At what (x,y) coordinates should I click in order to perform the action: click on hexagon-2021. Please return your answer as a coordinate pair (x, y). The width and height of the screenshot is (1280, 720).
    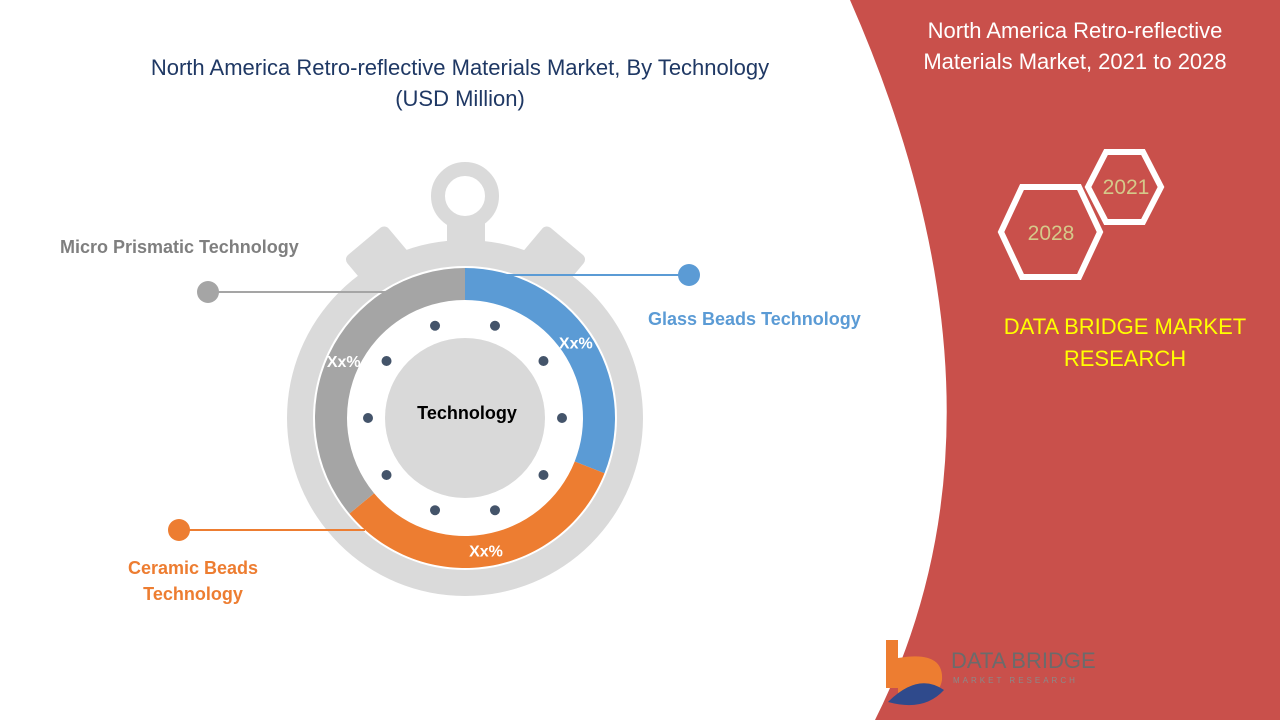
    Looking at the image, I should click on (1124, 187).